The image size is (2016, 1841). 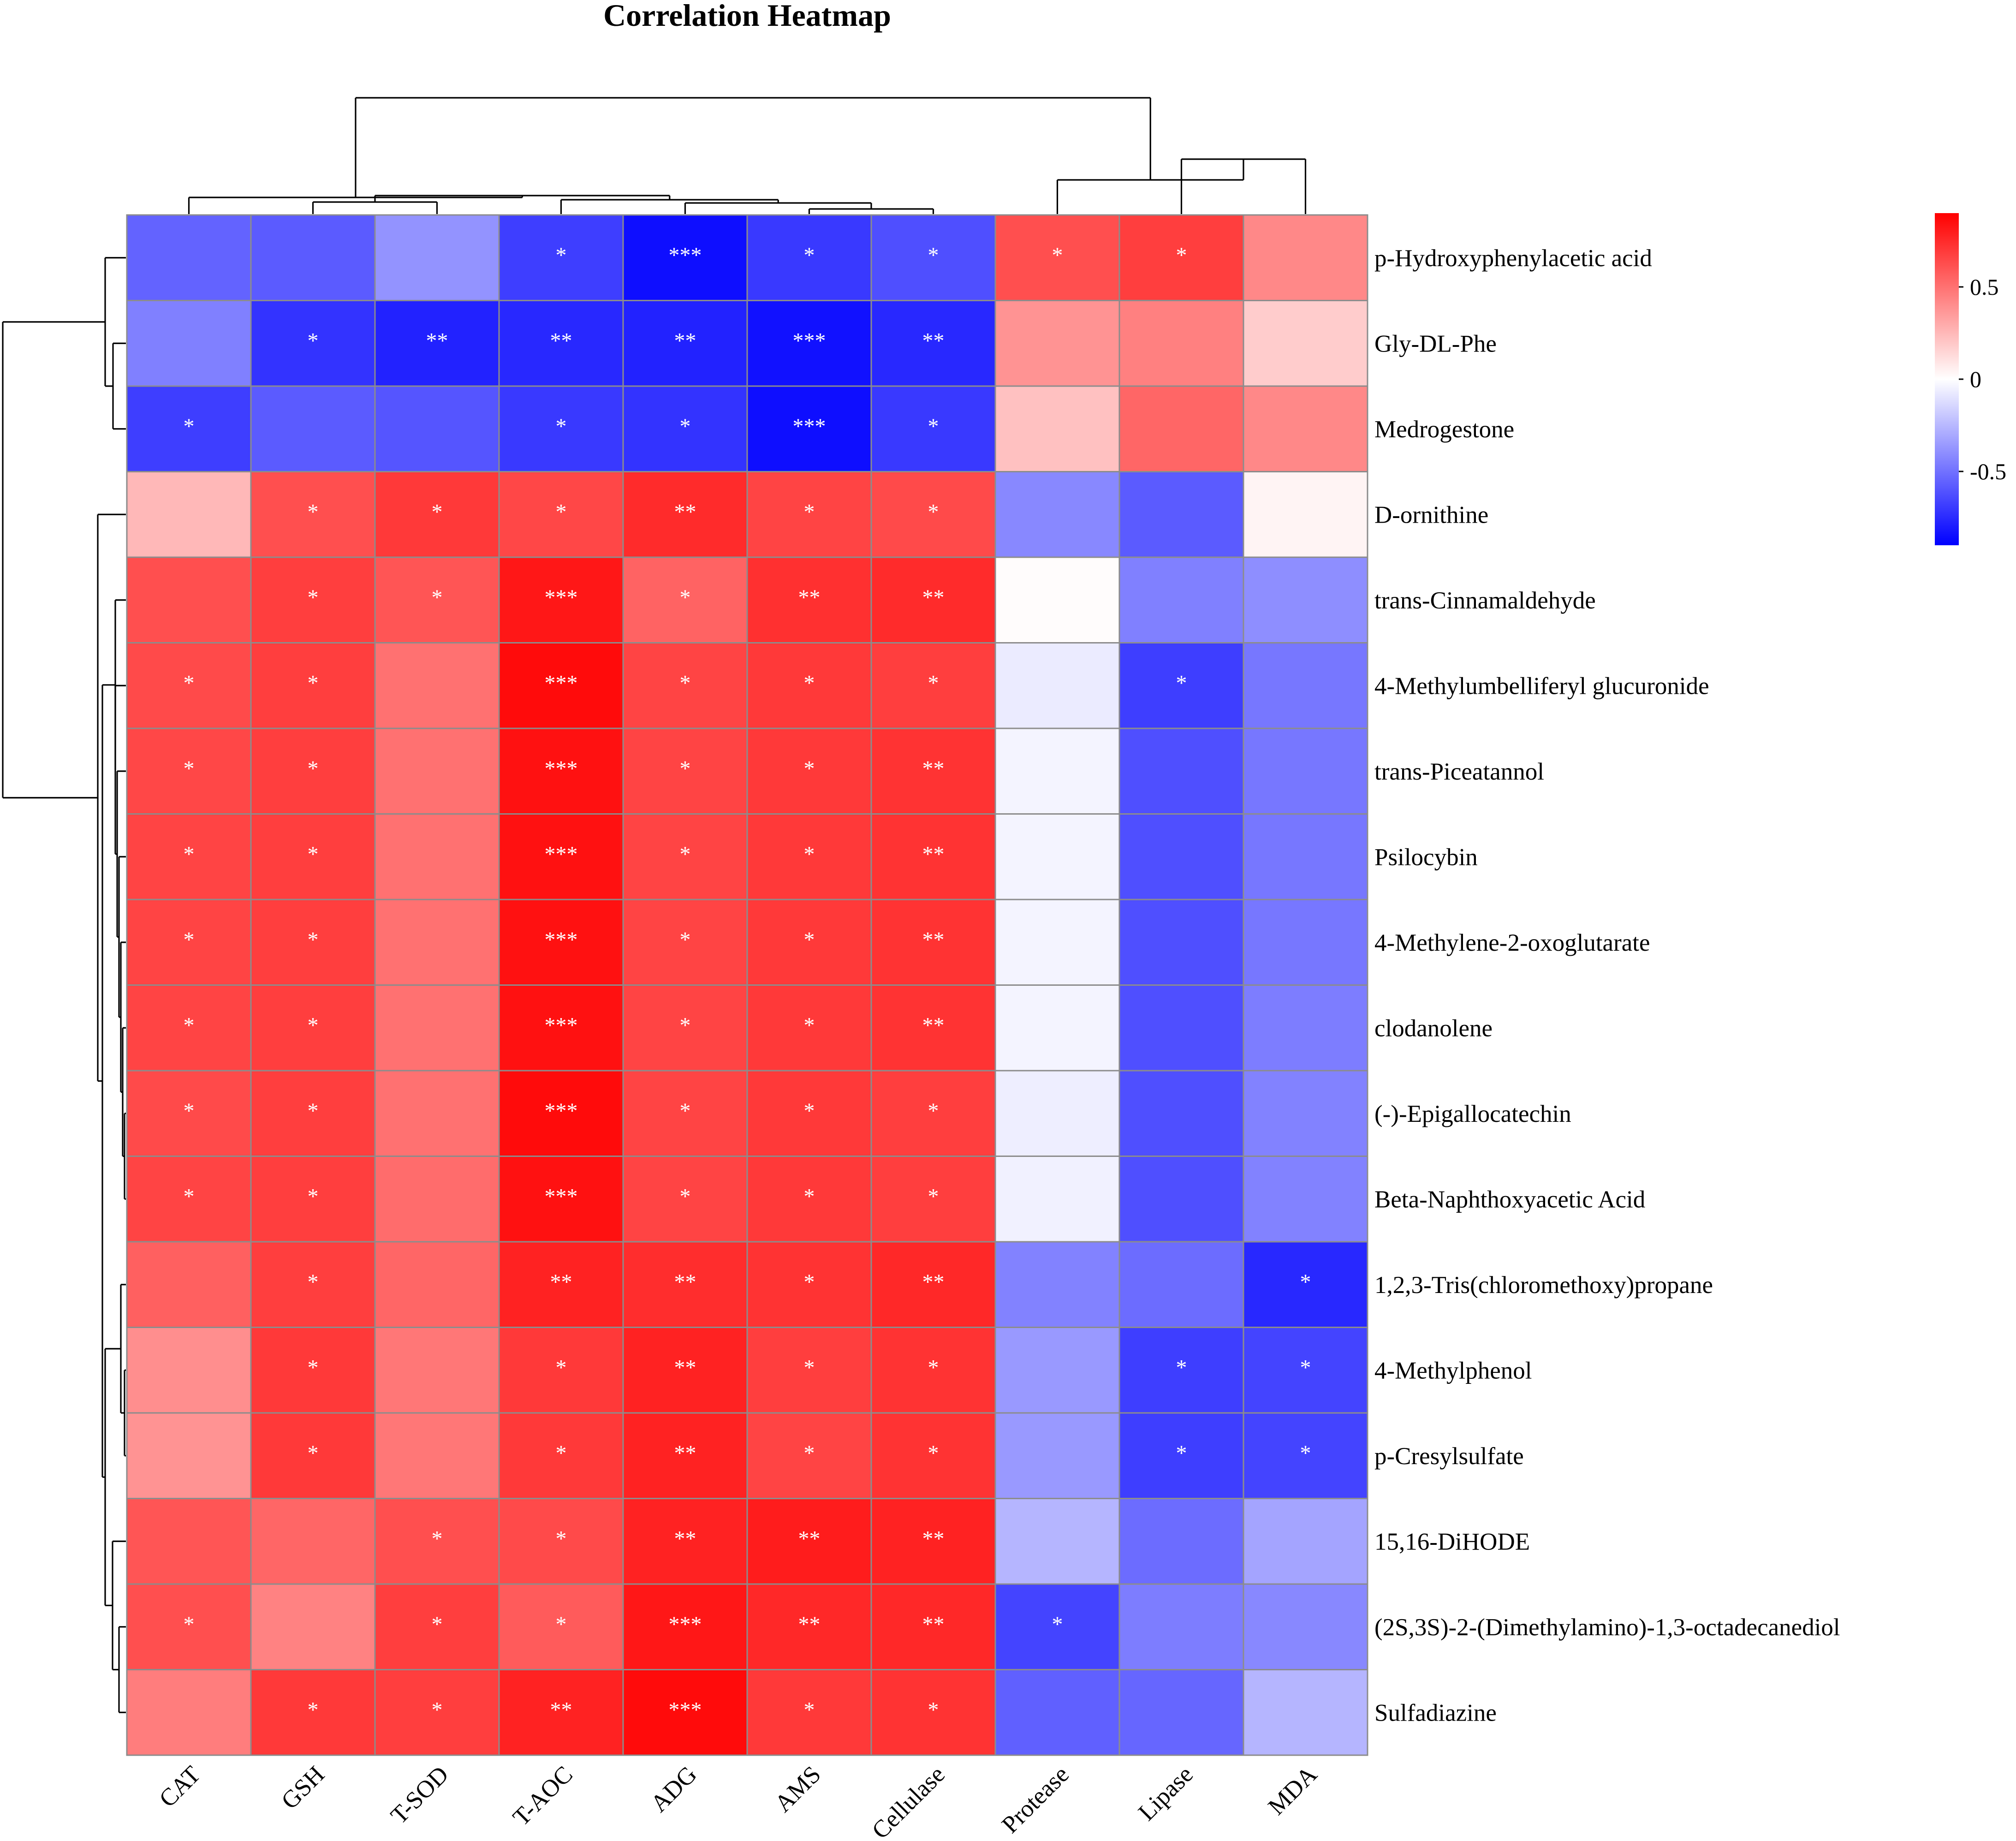 I want to click on row-label: p-Cresylsulfate, so click(x=1449, y=1456).